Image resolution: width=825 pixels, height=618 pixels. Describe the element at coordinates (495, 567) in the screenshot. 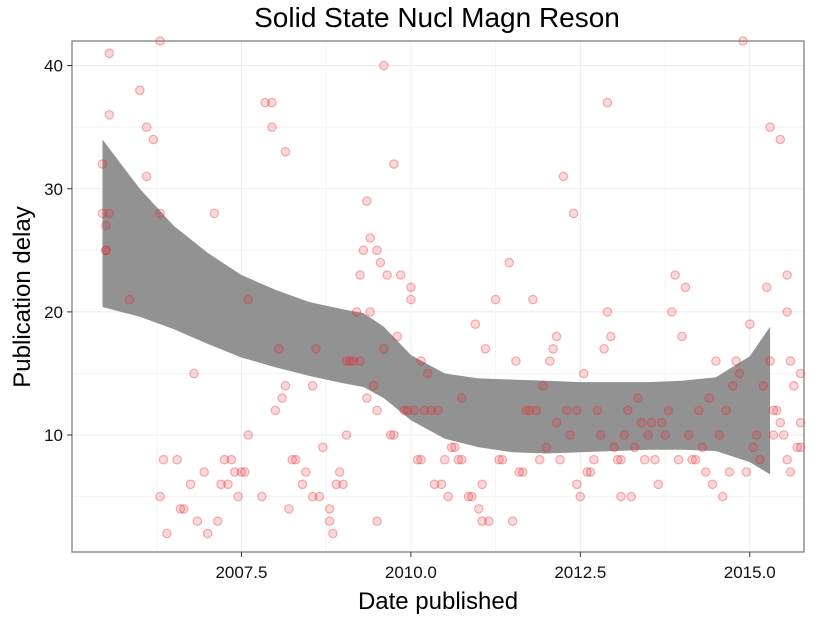

I see `x-axis-ticks: 2007.5 2010.0 2012.5 2015.0` at that location.